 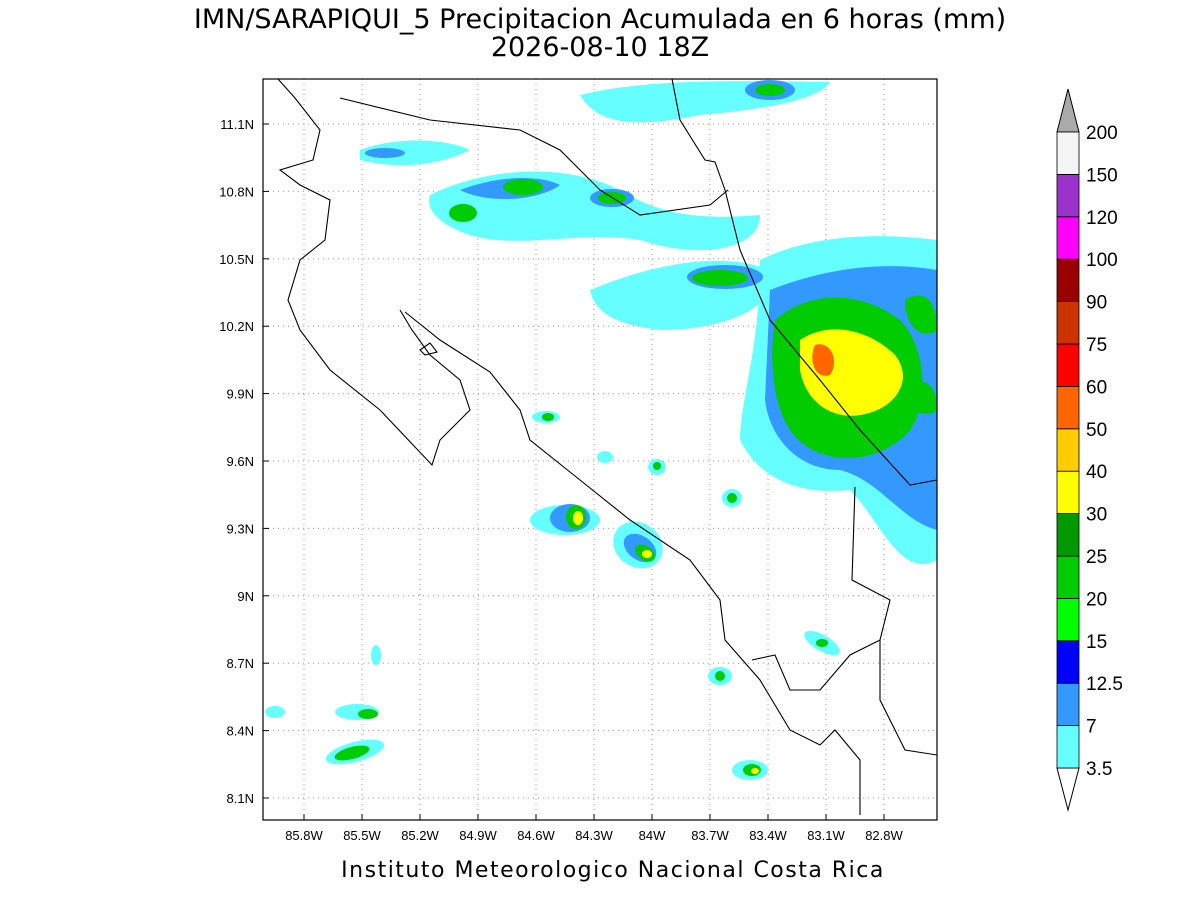 What do you see at coordinates (826, 835) in the screenshot?
I see `lon-label: 83.1W` at bounding box center [826, 835].